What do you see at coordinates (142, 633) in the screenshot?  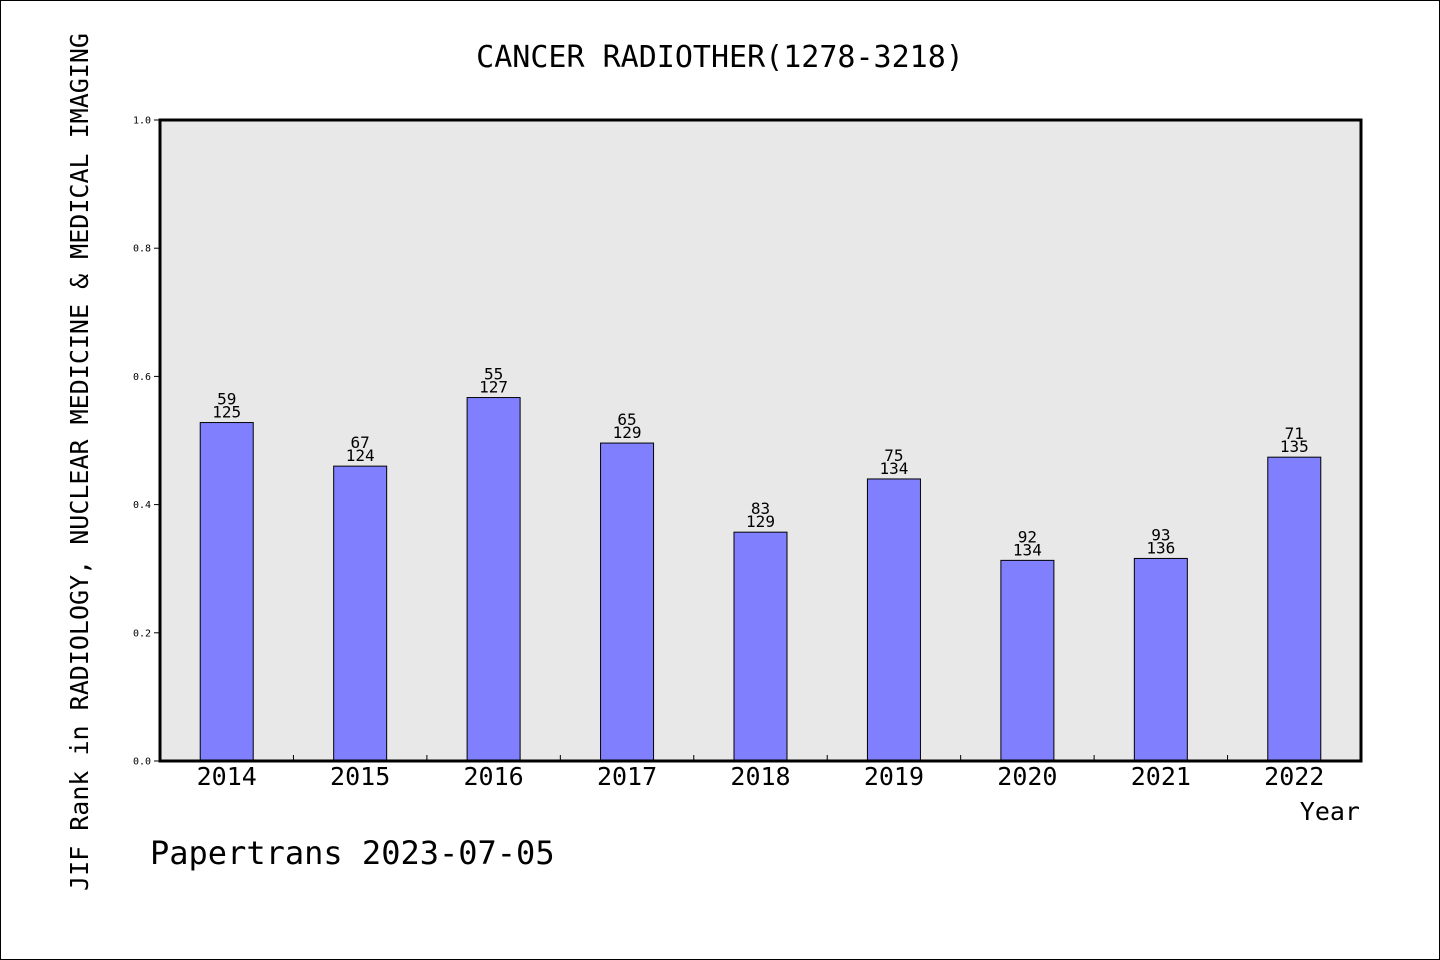 I see `y-tick-label: 0.2` at bounding box center [142, 633].